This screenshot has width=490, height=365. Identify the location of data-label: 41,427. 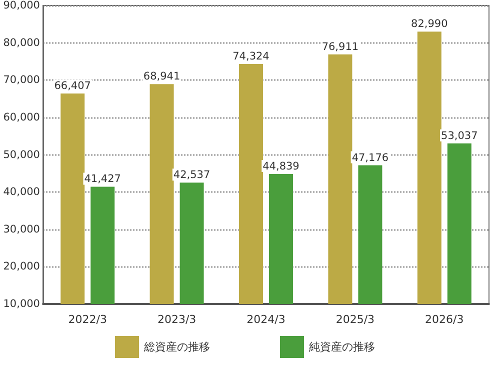
(102, 179).